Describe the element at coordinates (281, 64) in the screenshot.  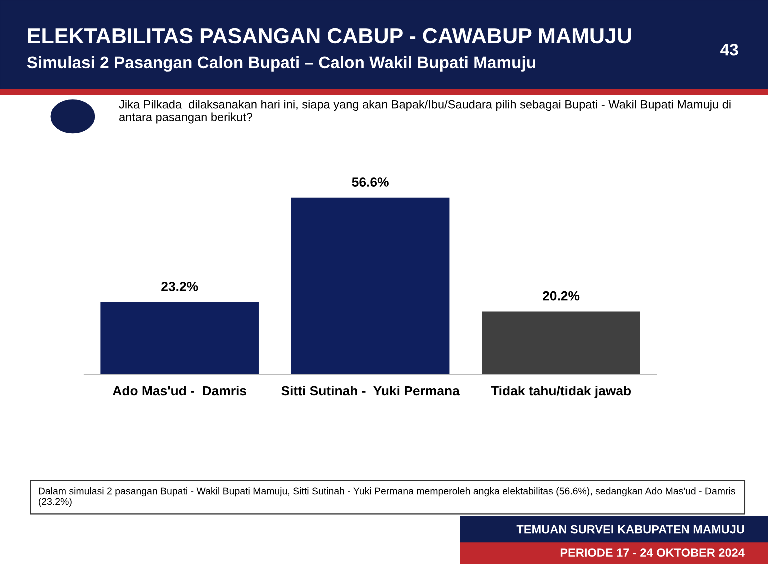
I see `chart-subtitle: Simulasi 2 Pasangan Calon Bupati – Calon Wakil Bupati Mamuju` at that location.